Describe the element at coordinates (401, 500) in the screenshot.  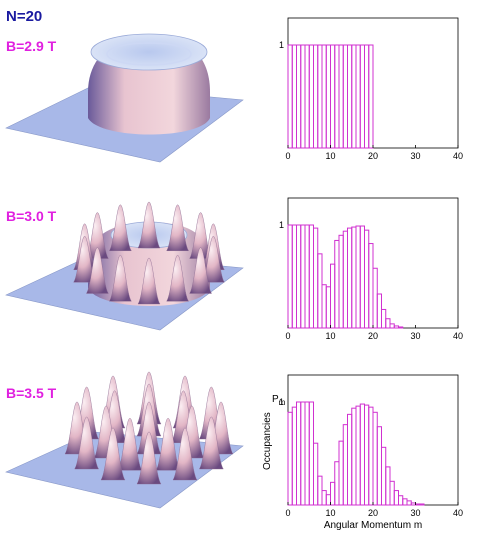
I see `bar-m26` at that location.